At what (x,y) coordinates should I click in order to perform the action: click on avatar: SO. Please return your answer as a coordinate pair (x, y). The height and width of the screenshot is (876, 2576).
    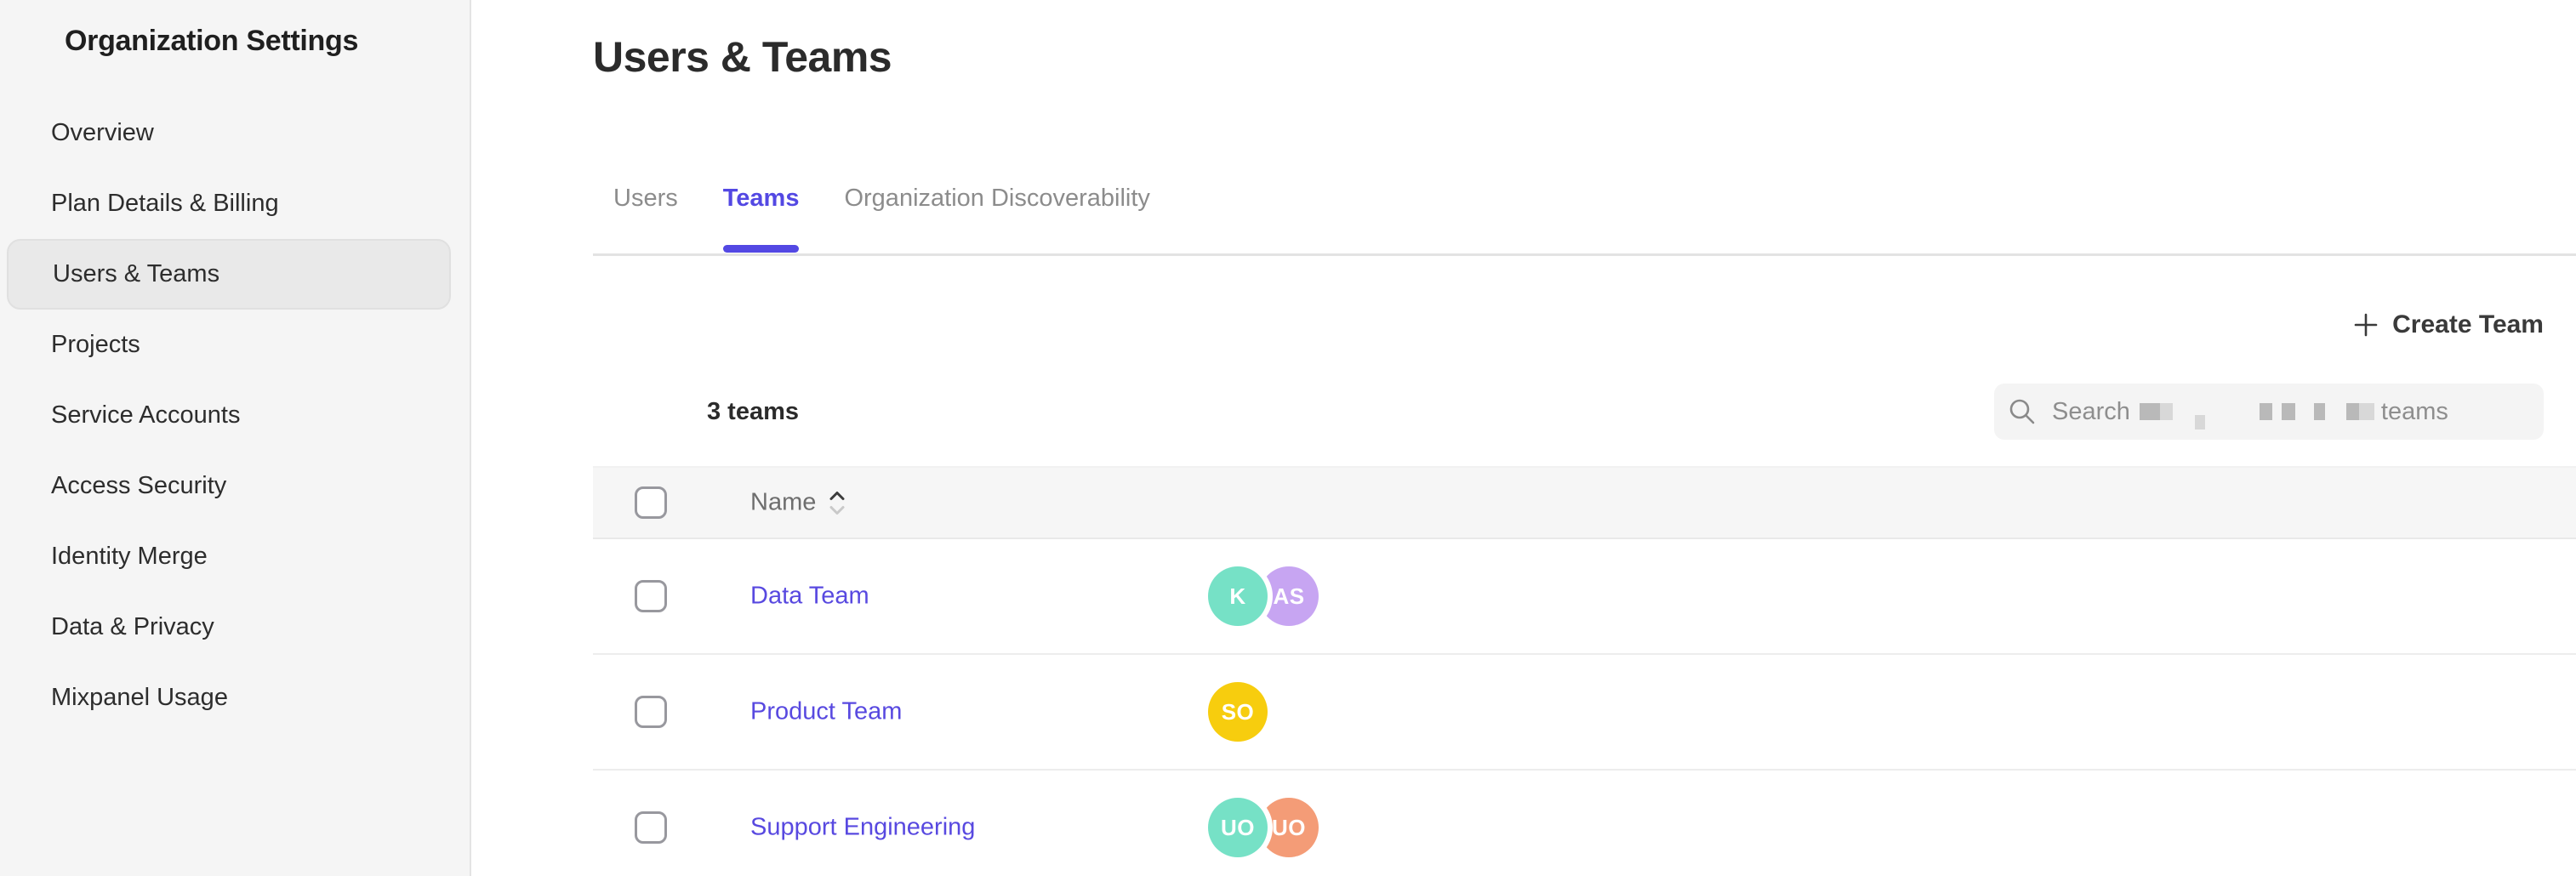
    Looking at the image, I should click on (1238, 712).